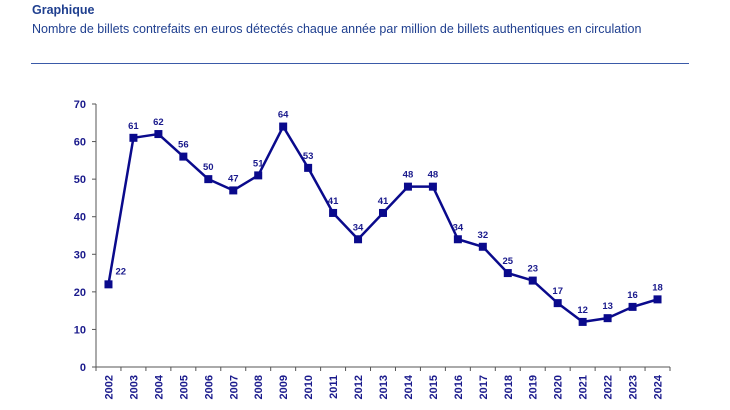  Describe the element at coordinates (83, 368) in the screenshot. I see `y-tick-label: 0` at that location.